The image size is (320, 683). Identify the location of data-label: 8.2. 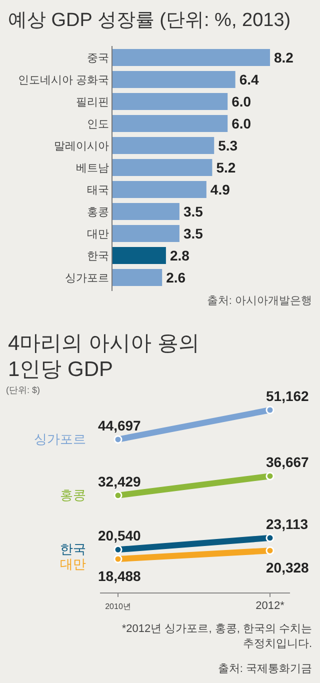
(284, 58).